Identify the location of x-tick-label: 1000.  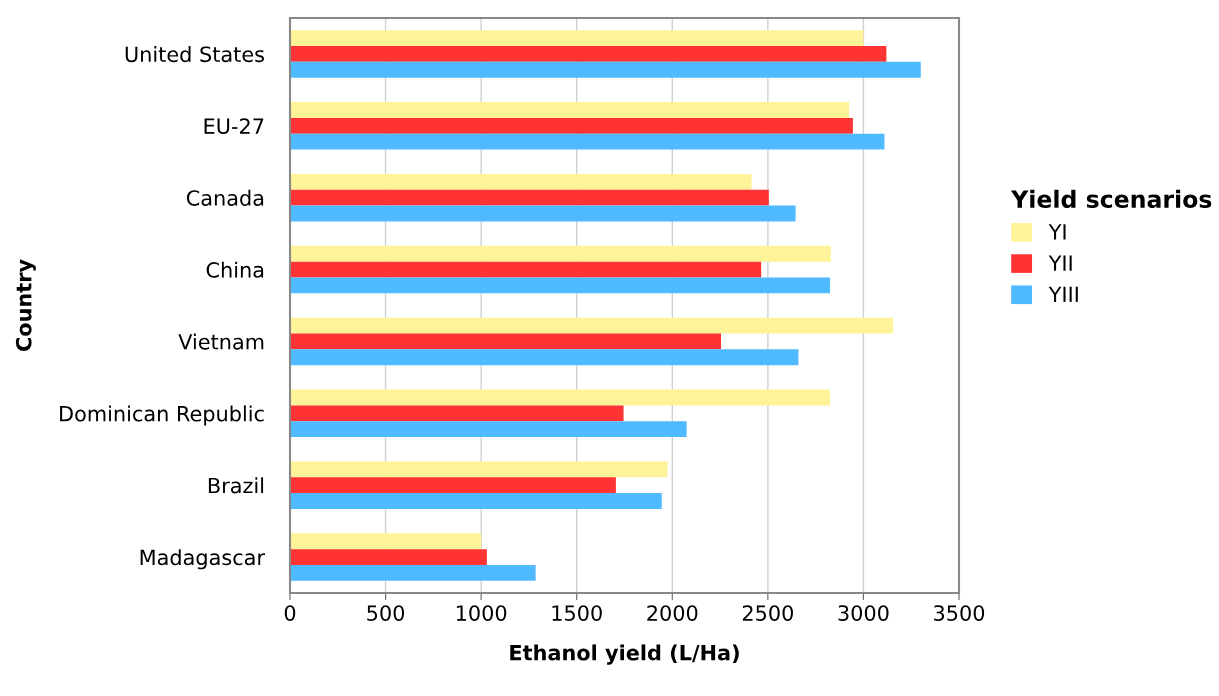
(481, 613).